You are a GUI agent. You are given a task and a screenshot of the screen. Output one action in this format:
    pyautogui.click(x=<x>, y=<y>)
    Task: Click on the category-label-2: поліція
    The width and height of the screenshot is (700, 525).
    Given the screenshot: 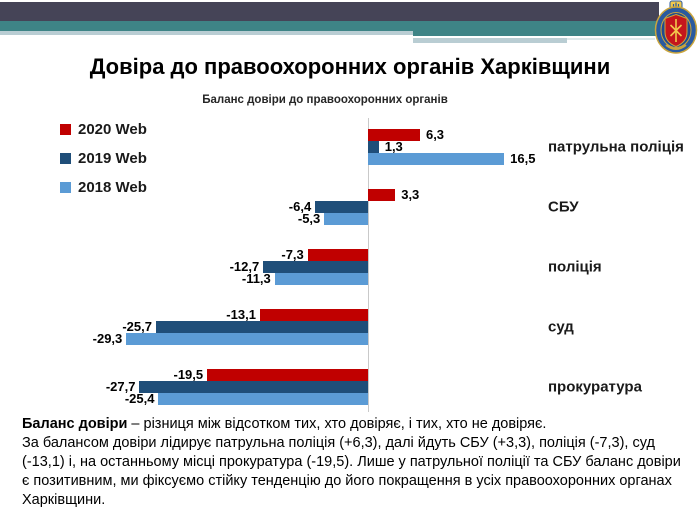 What is the action you would take?
    pyautogui.click(x=575, y=267)
    